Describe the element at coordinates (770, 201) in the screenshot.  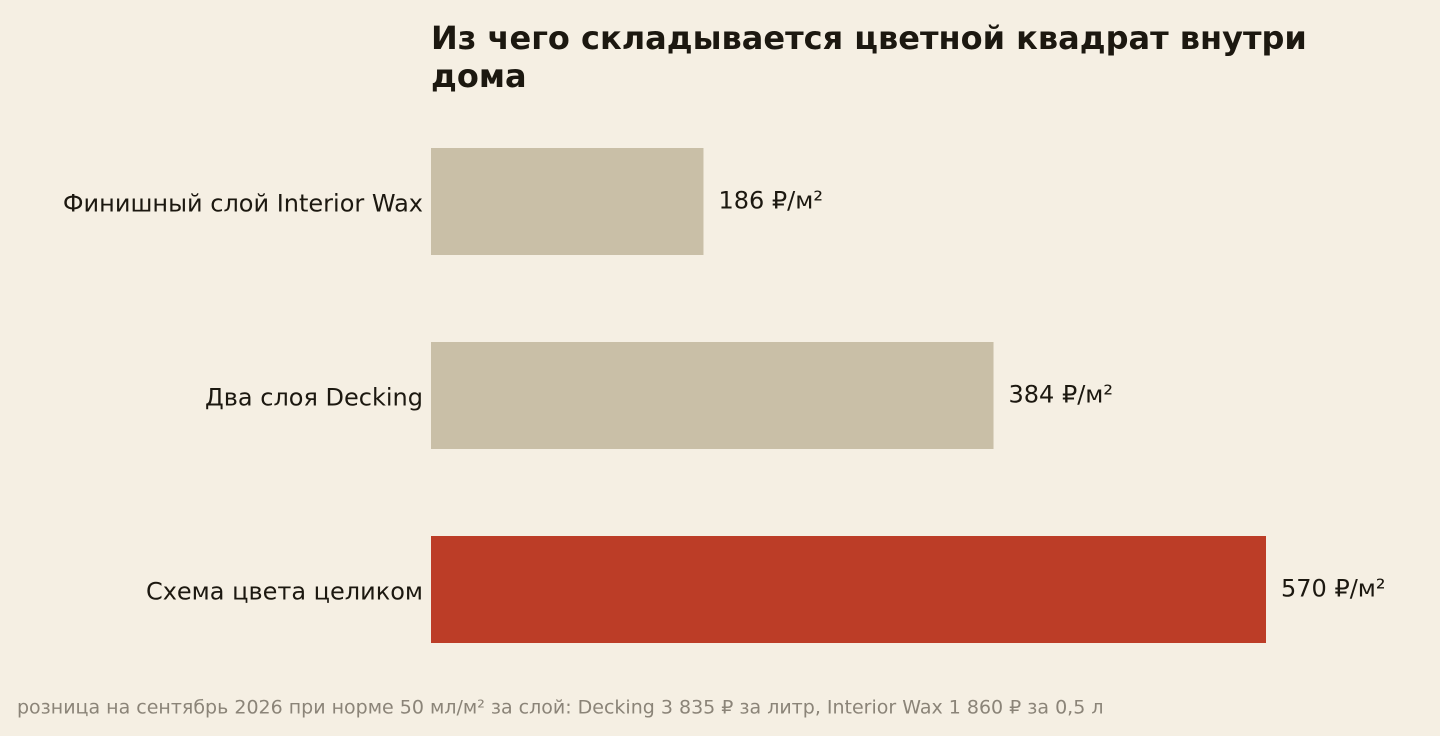
I see `value-label: 186 ₽/м²` at that location.